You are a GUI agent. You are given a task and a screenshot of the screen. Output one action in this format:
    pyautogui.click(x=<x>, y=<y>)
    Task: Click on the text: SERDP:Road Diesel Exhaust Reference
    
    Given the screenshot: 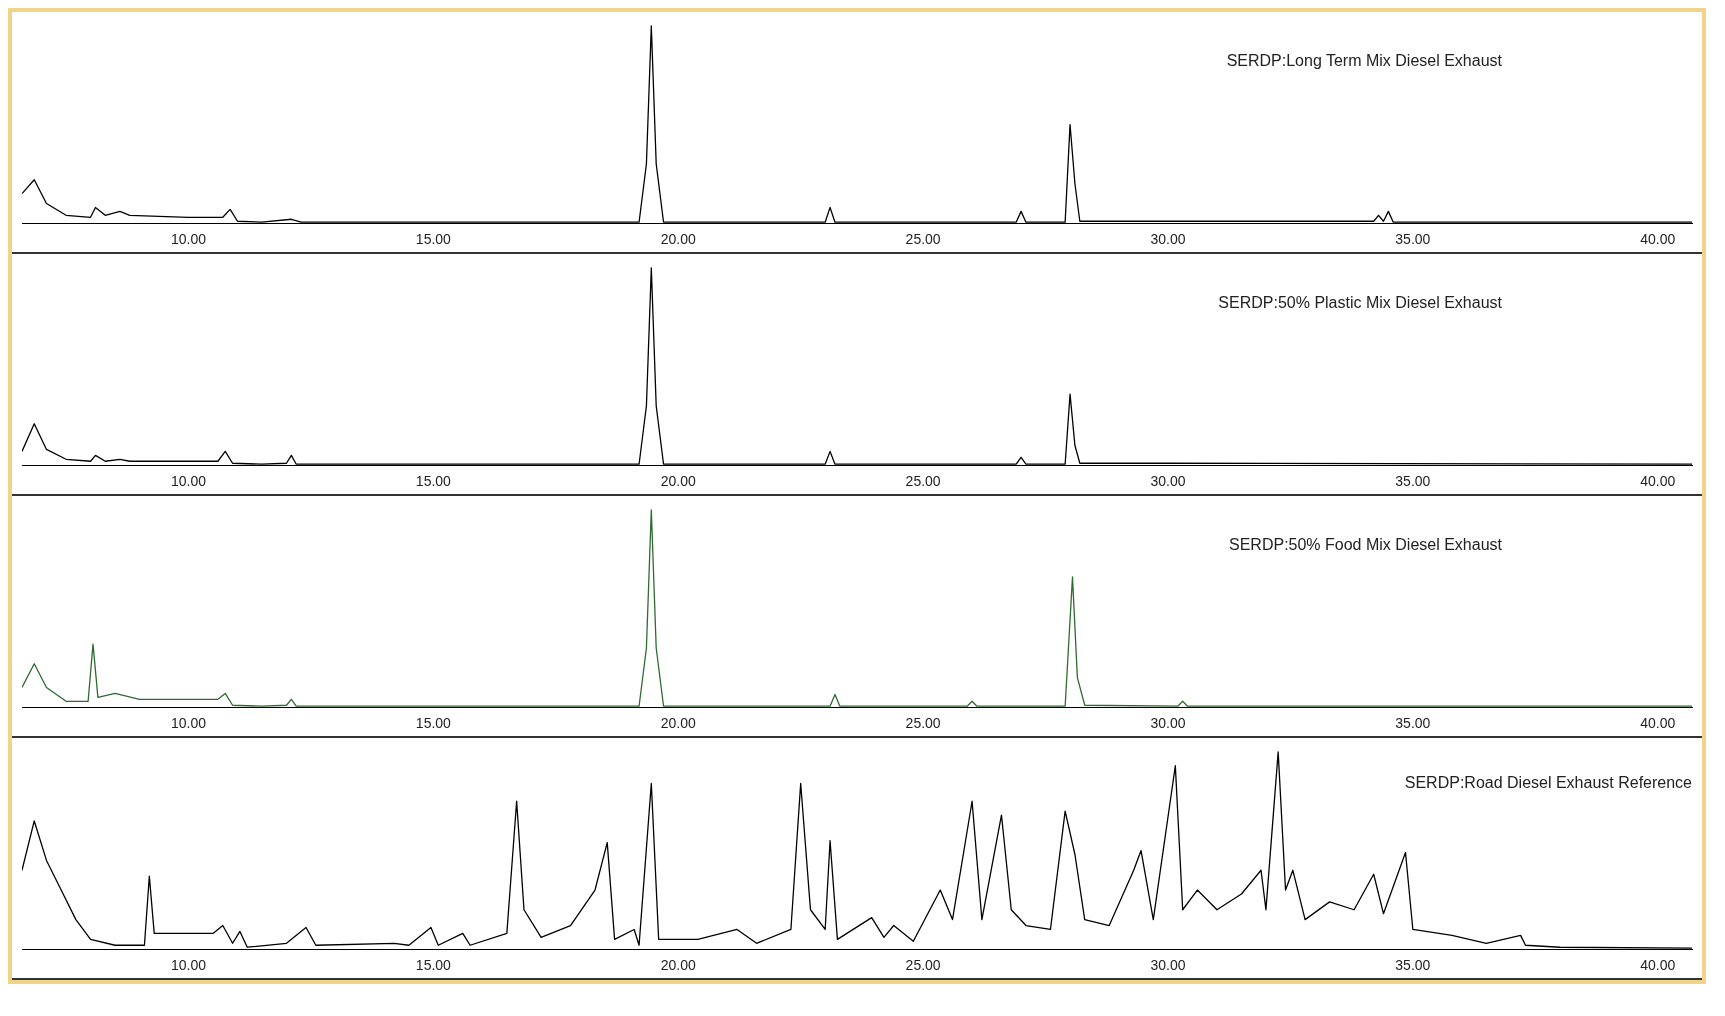 What is the action you would take?
    pyautogui.click(x=1548, y=783)
    